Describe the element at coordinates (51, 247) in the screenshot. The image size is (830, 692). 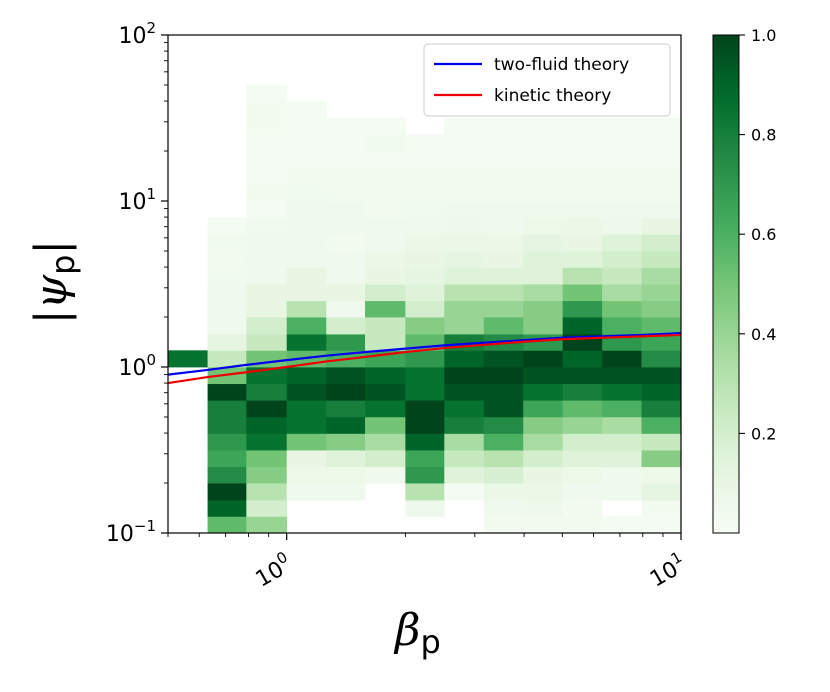
I see `y-axis-label-close: |` at that location.